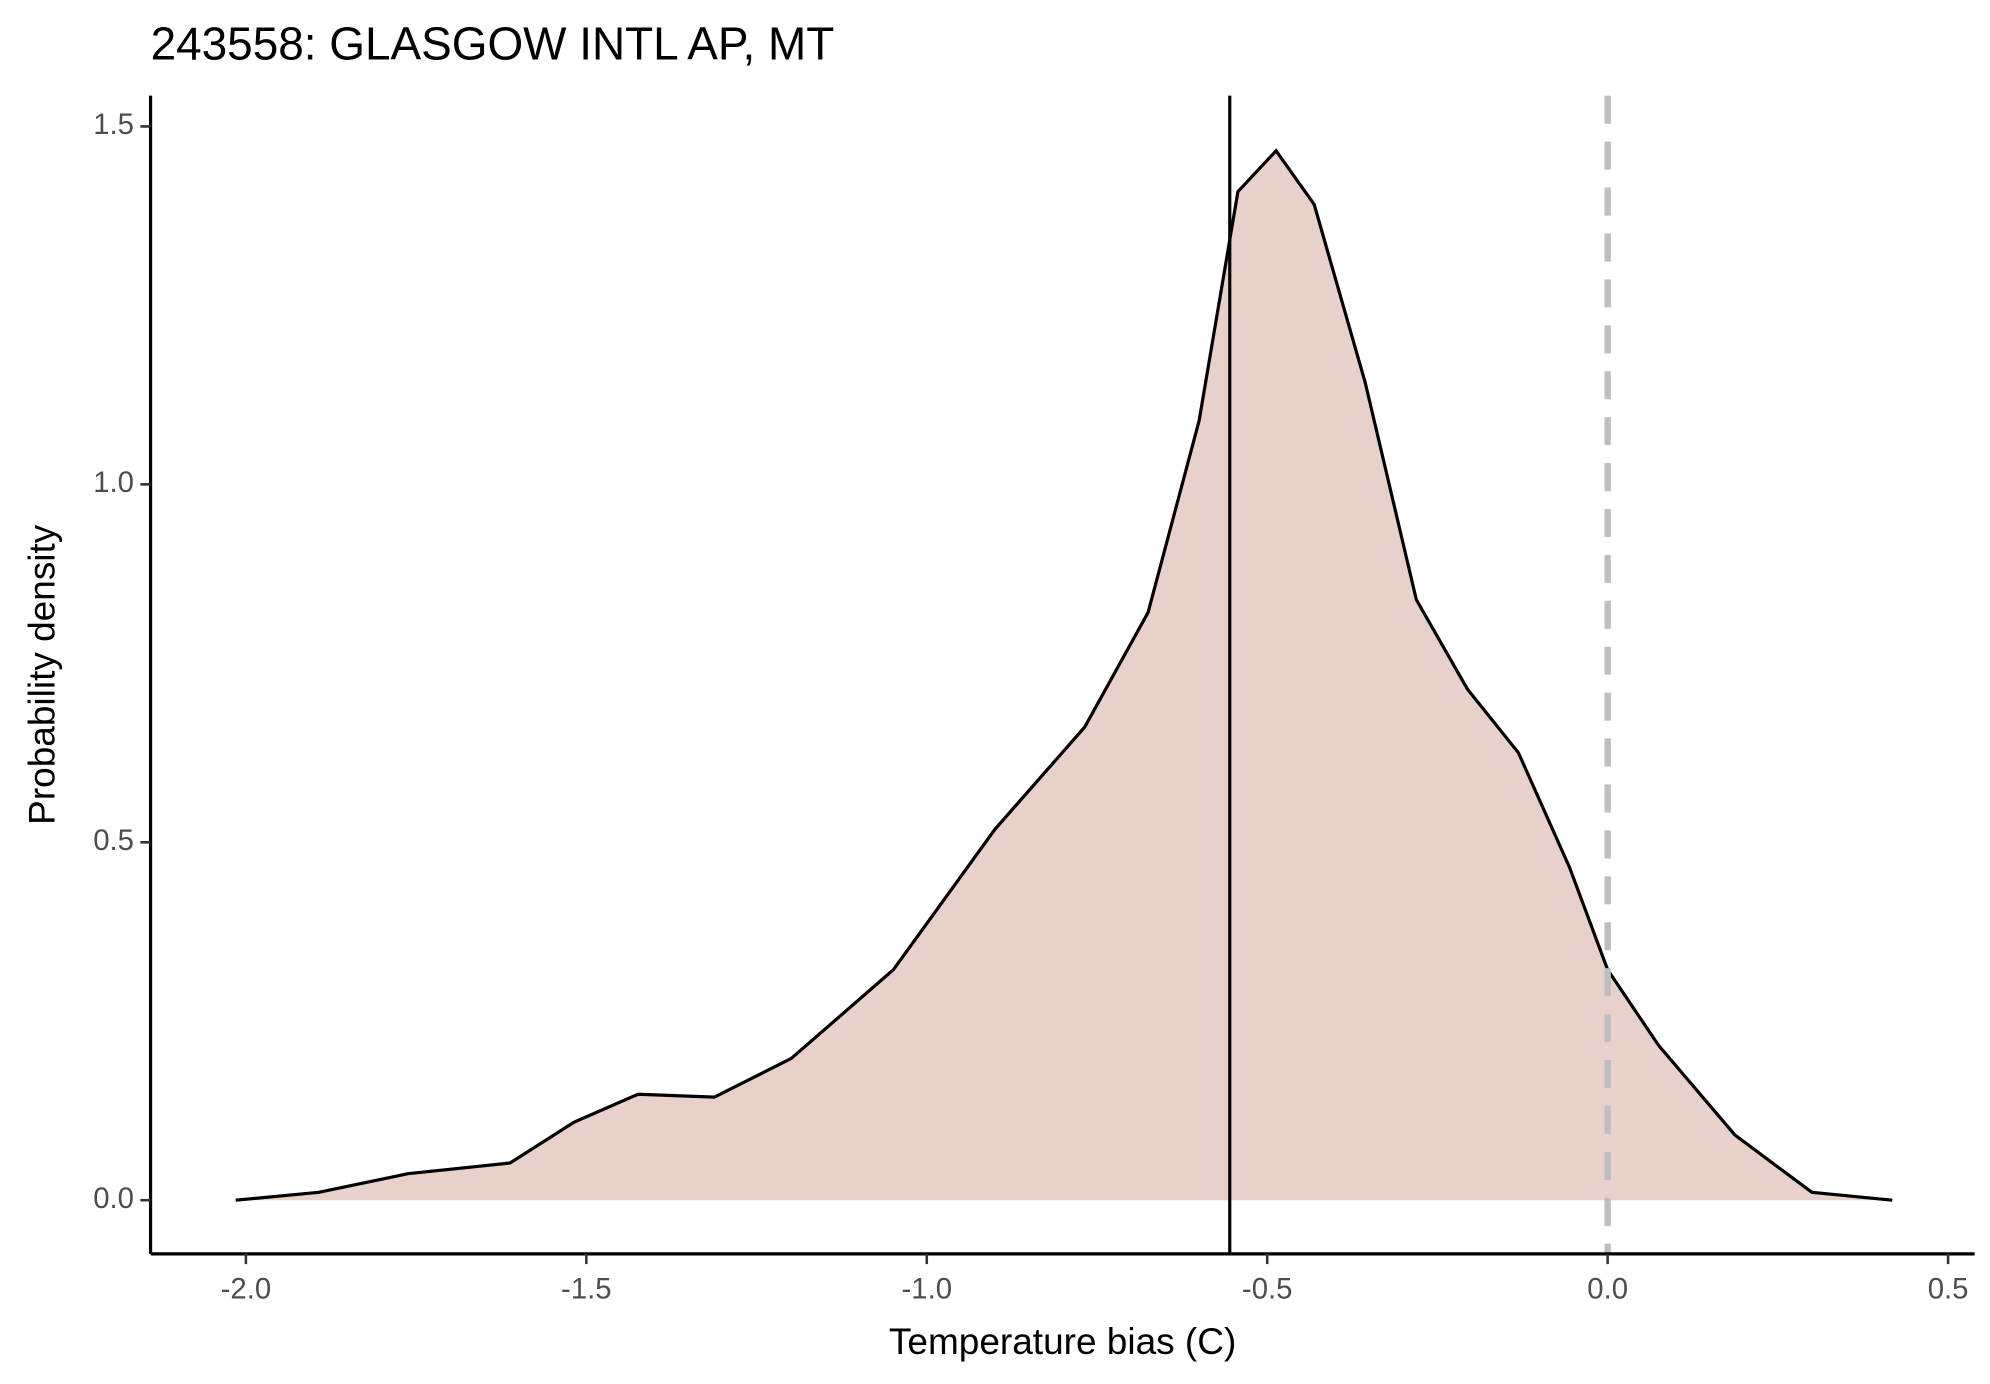 The image size is (1990, 1384). Describe the element at coordinates (113, 482) in the screenshot. I see `y-tick-label: 1.0` at that location.